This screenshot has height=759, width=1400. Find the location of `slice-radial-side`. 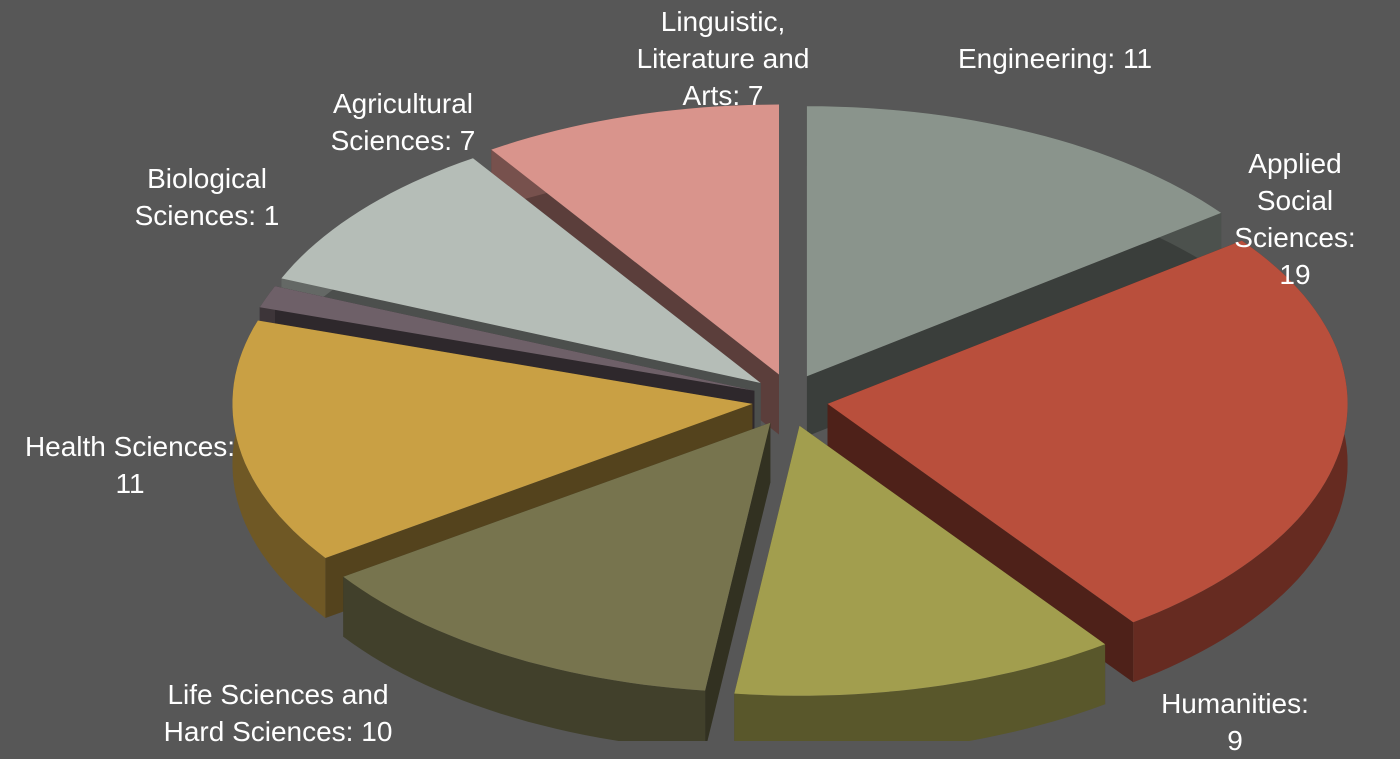

slice-radial-side is located at coordinates (738, 581).